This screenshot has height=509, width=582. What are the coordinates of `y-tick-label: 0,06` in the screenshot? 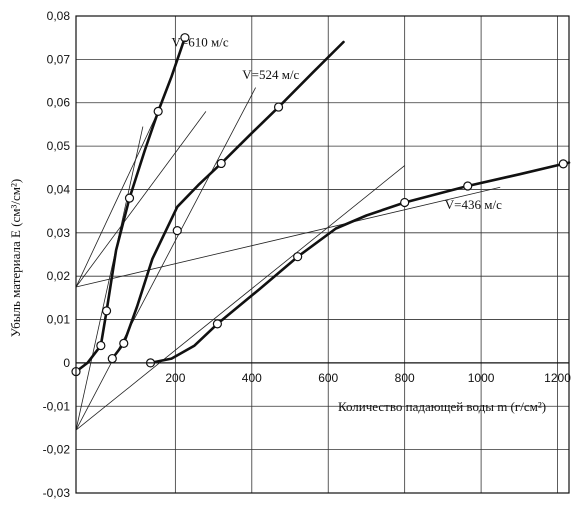 It's located at (59, 103).